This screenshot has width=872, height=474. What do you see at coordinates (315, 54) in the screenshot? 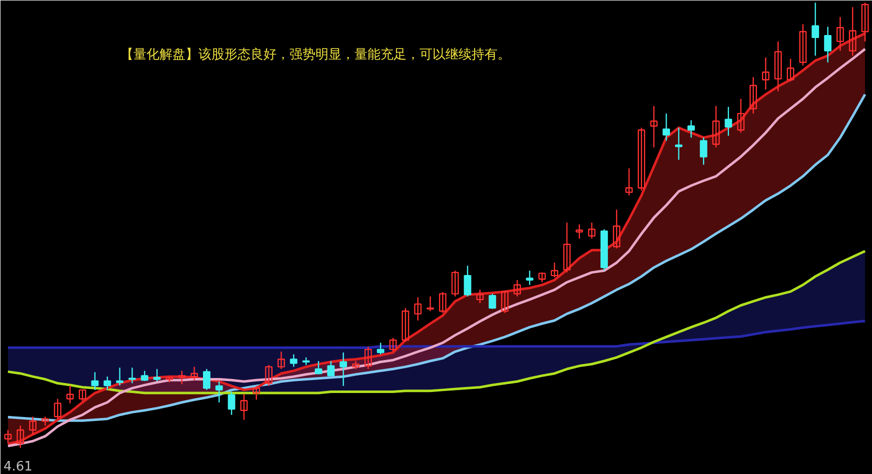
I see `annotation: 【量化解盘】该股形态良好，强势明显，量能充足，可以继续持有。` at bounding box center [315, 54].